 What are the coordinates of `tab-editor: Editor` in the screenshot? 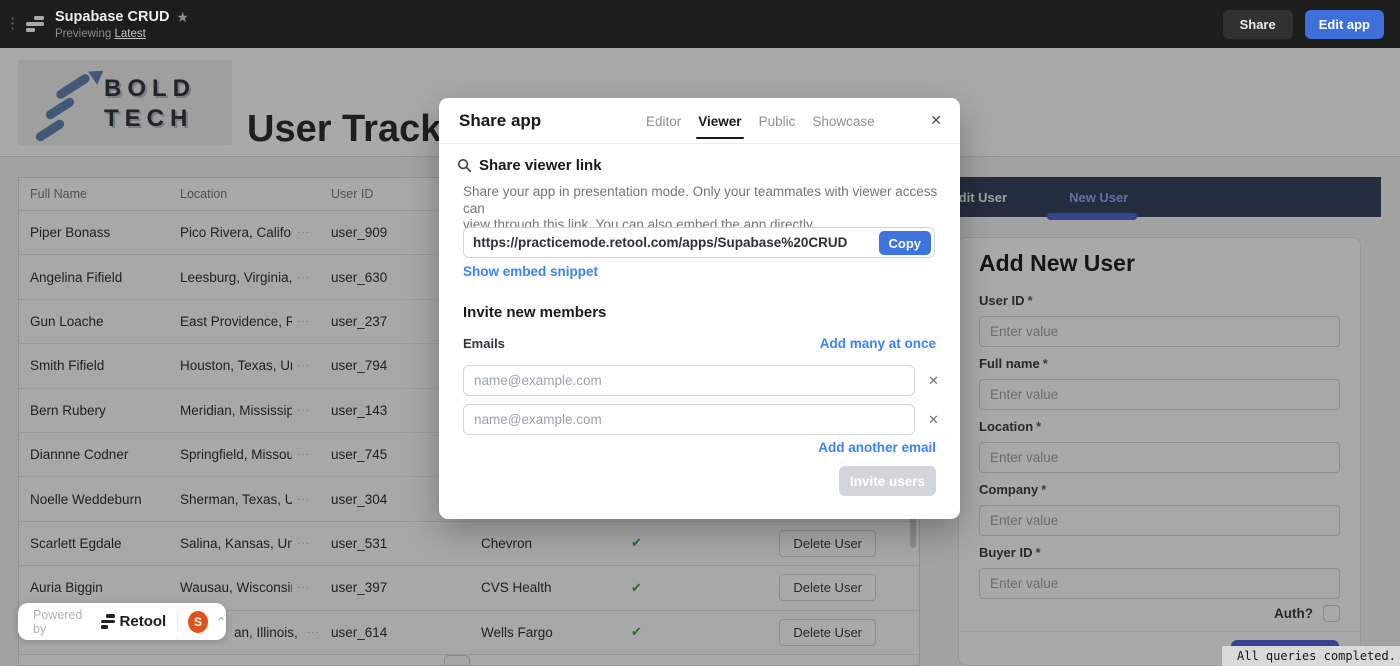 It's located at (664, 121).